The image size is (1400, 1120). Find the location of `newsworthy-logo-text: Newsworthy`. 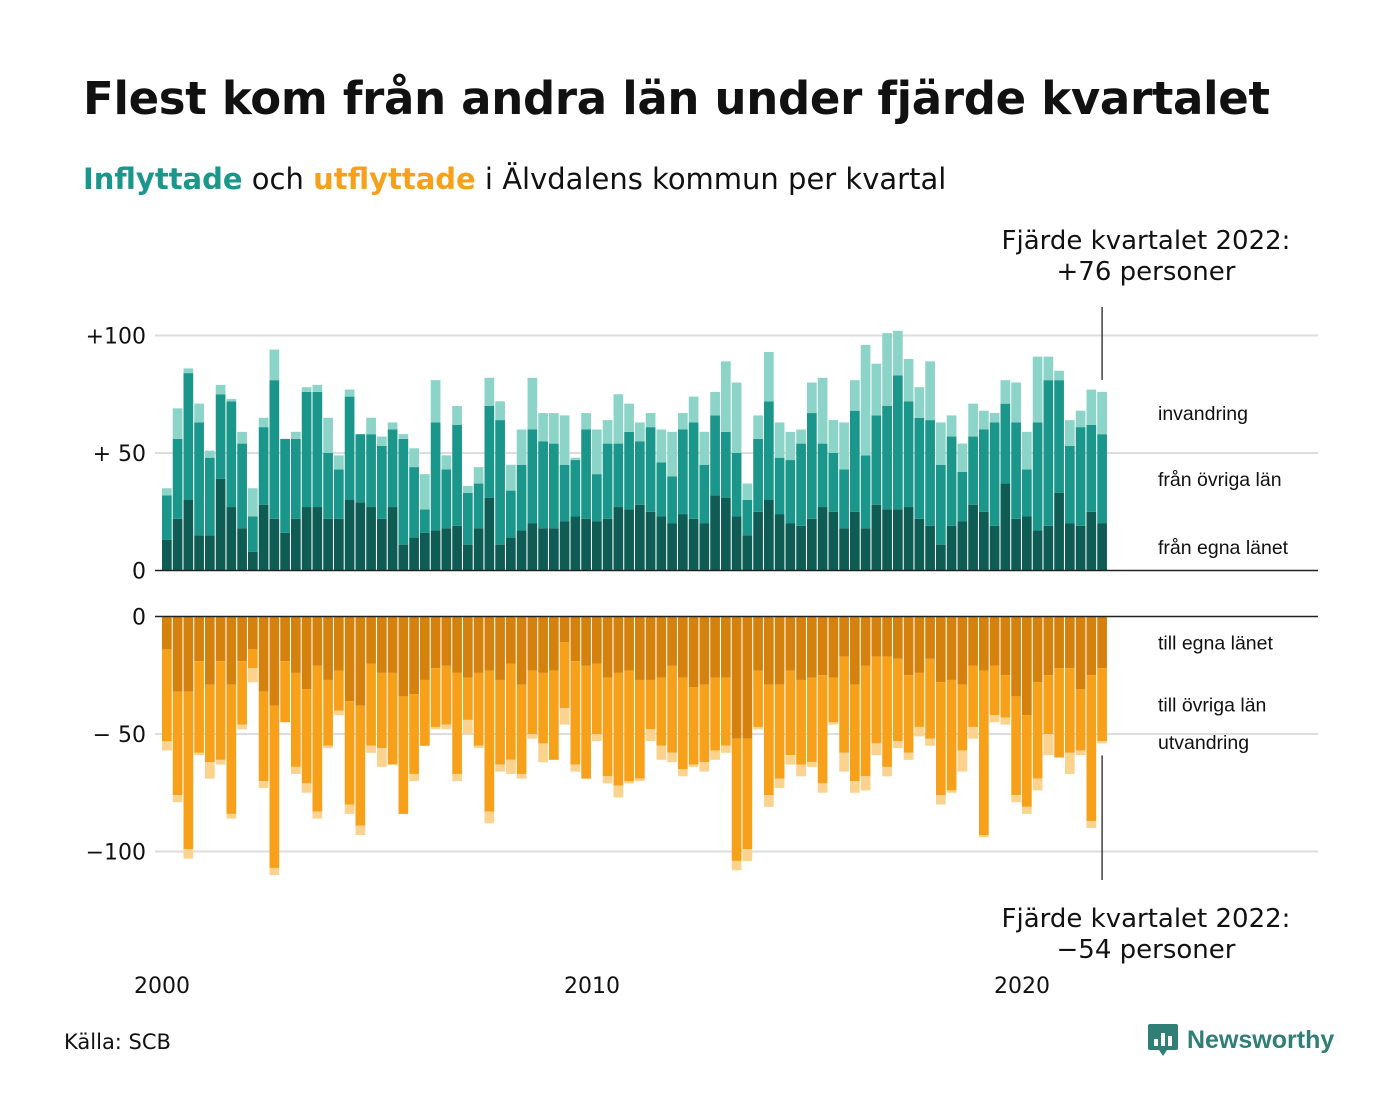

newsworthy-logo-text: Newsworthy is located at coordinates (1261, 1039).